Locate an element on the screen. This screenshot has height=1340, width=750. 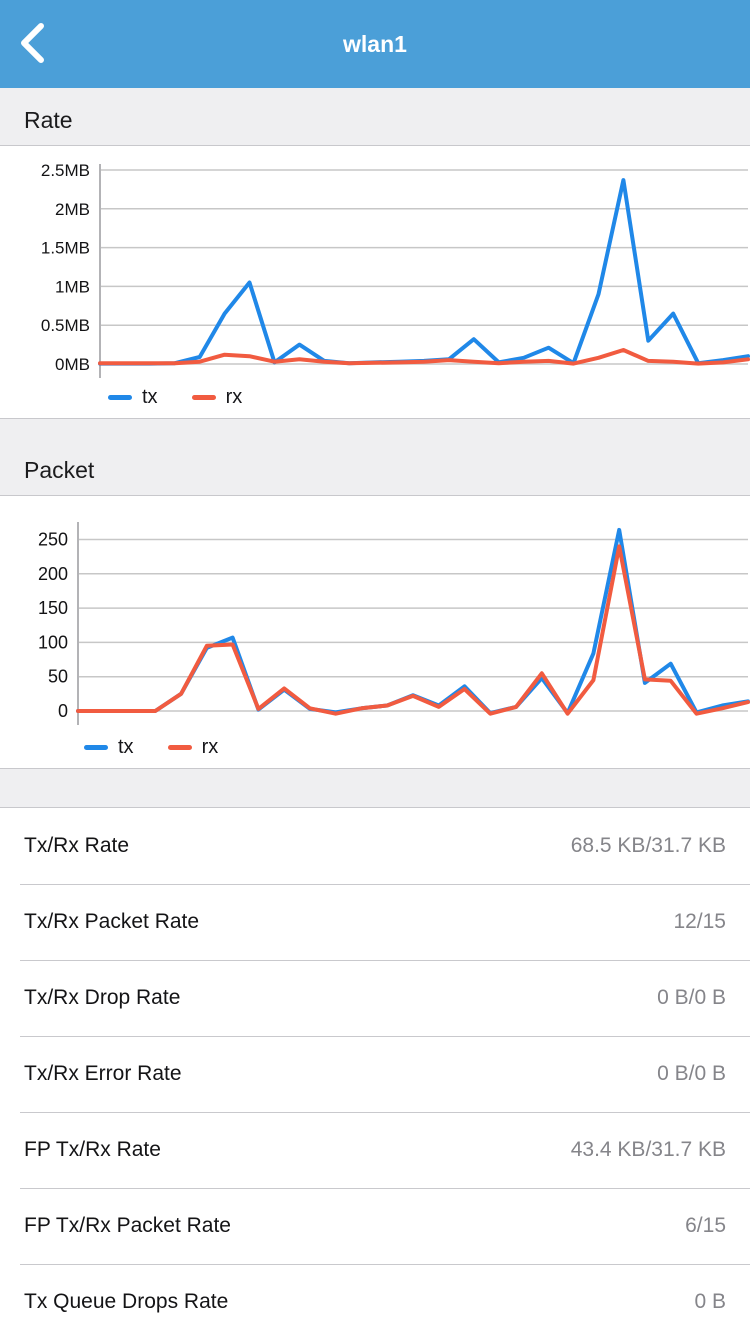
row-label: FP Tx/Rx Rate is located at coordinates (92, 1149).